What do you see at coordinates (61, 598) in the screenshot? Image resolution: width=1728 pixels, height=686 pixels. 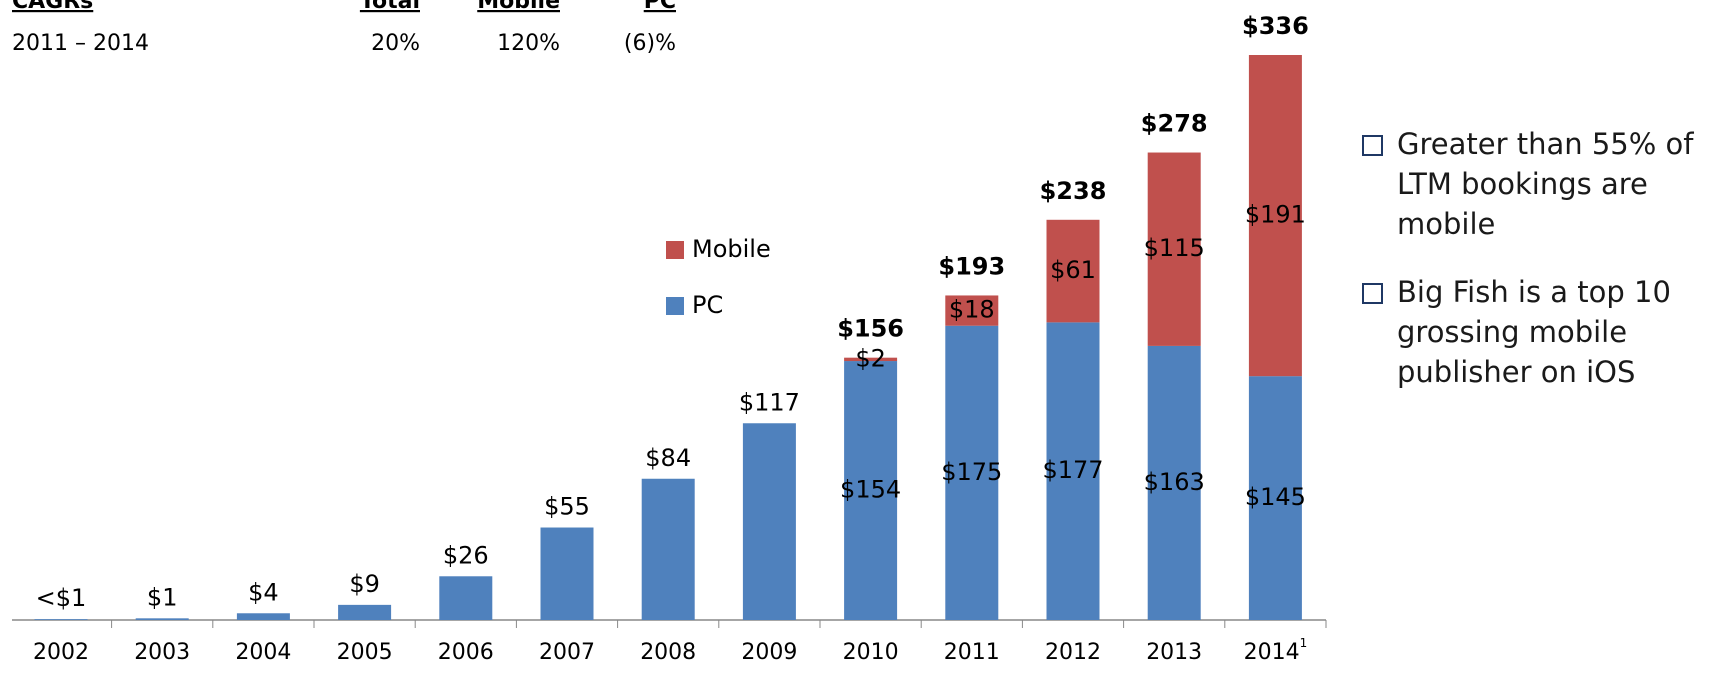 I see `data-label: <$1` at bounding box center [61, 598].